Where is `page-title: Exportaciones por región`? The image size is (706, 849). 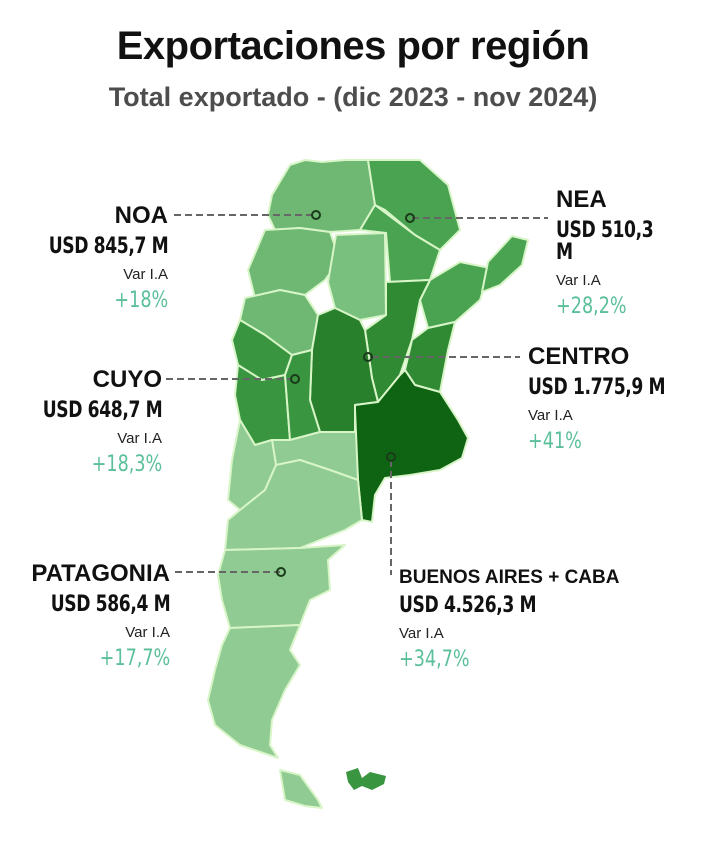
page-title: Exportaciones por región is located at coordinates (353, 46).